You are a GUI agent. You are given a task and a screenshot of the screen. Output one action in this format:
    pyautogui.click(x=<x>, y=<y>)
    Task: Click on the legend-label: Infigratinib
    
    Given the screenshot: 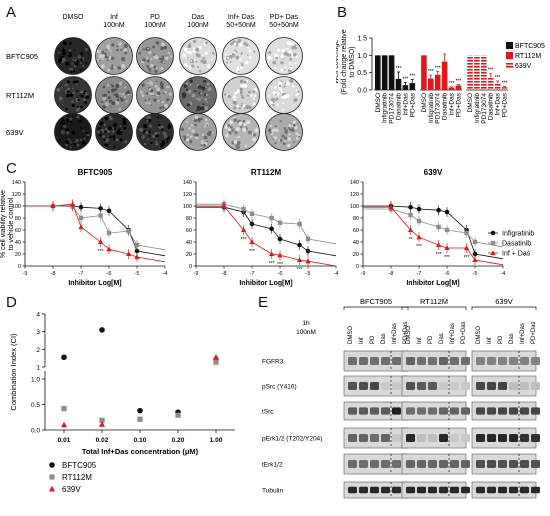 What is the action you would take?
    pyautogui.click(x=518, y=234)
    